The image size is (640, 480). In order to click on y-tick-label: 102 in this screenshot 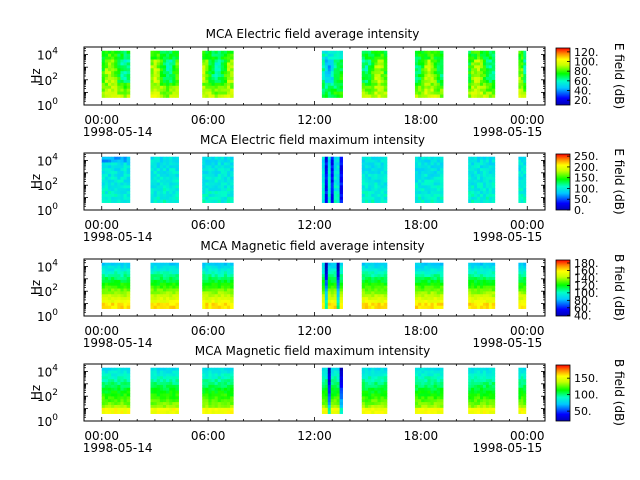, I will do `click(47, 396)`.